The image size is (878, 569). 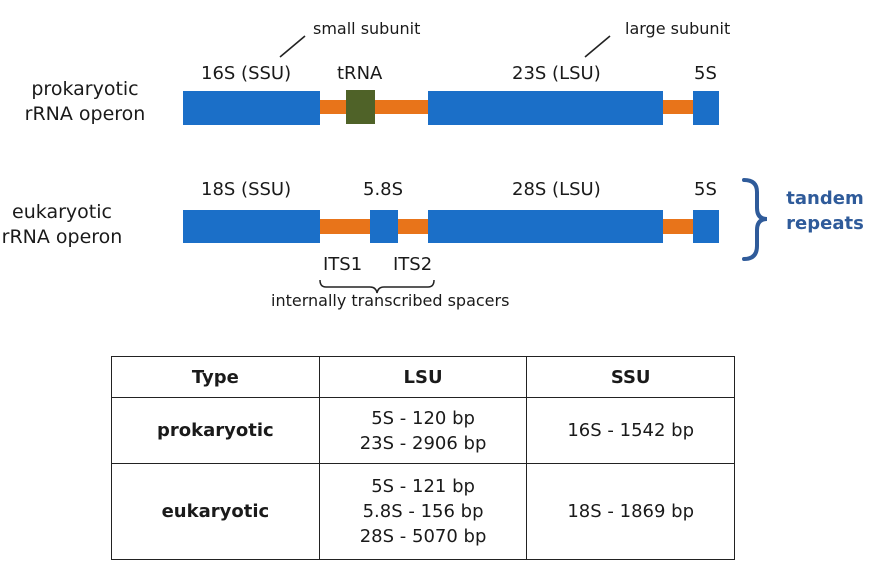 I want to click on eukaryotic-label-line2: rRNA operon, so click(x=62, y=237).